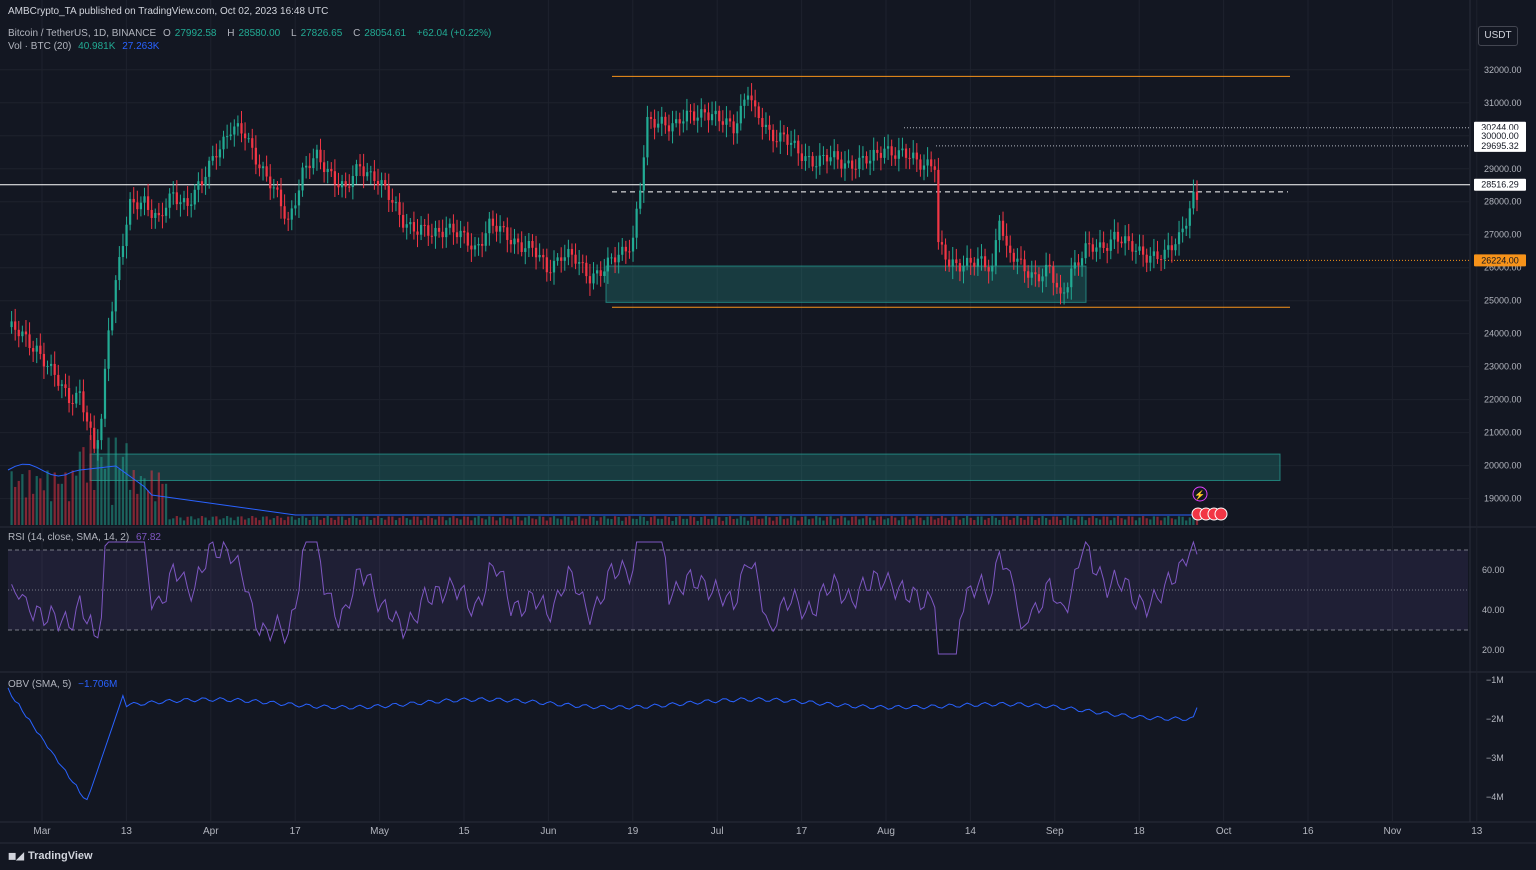 The image size is (1536, 870). I want to click on price-tick-label: 22000.00, so click(1503, 400).